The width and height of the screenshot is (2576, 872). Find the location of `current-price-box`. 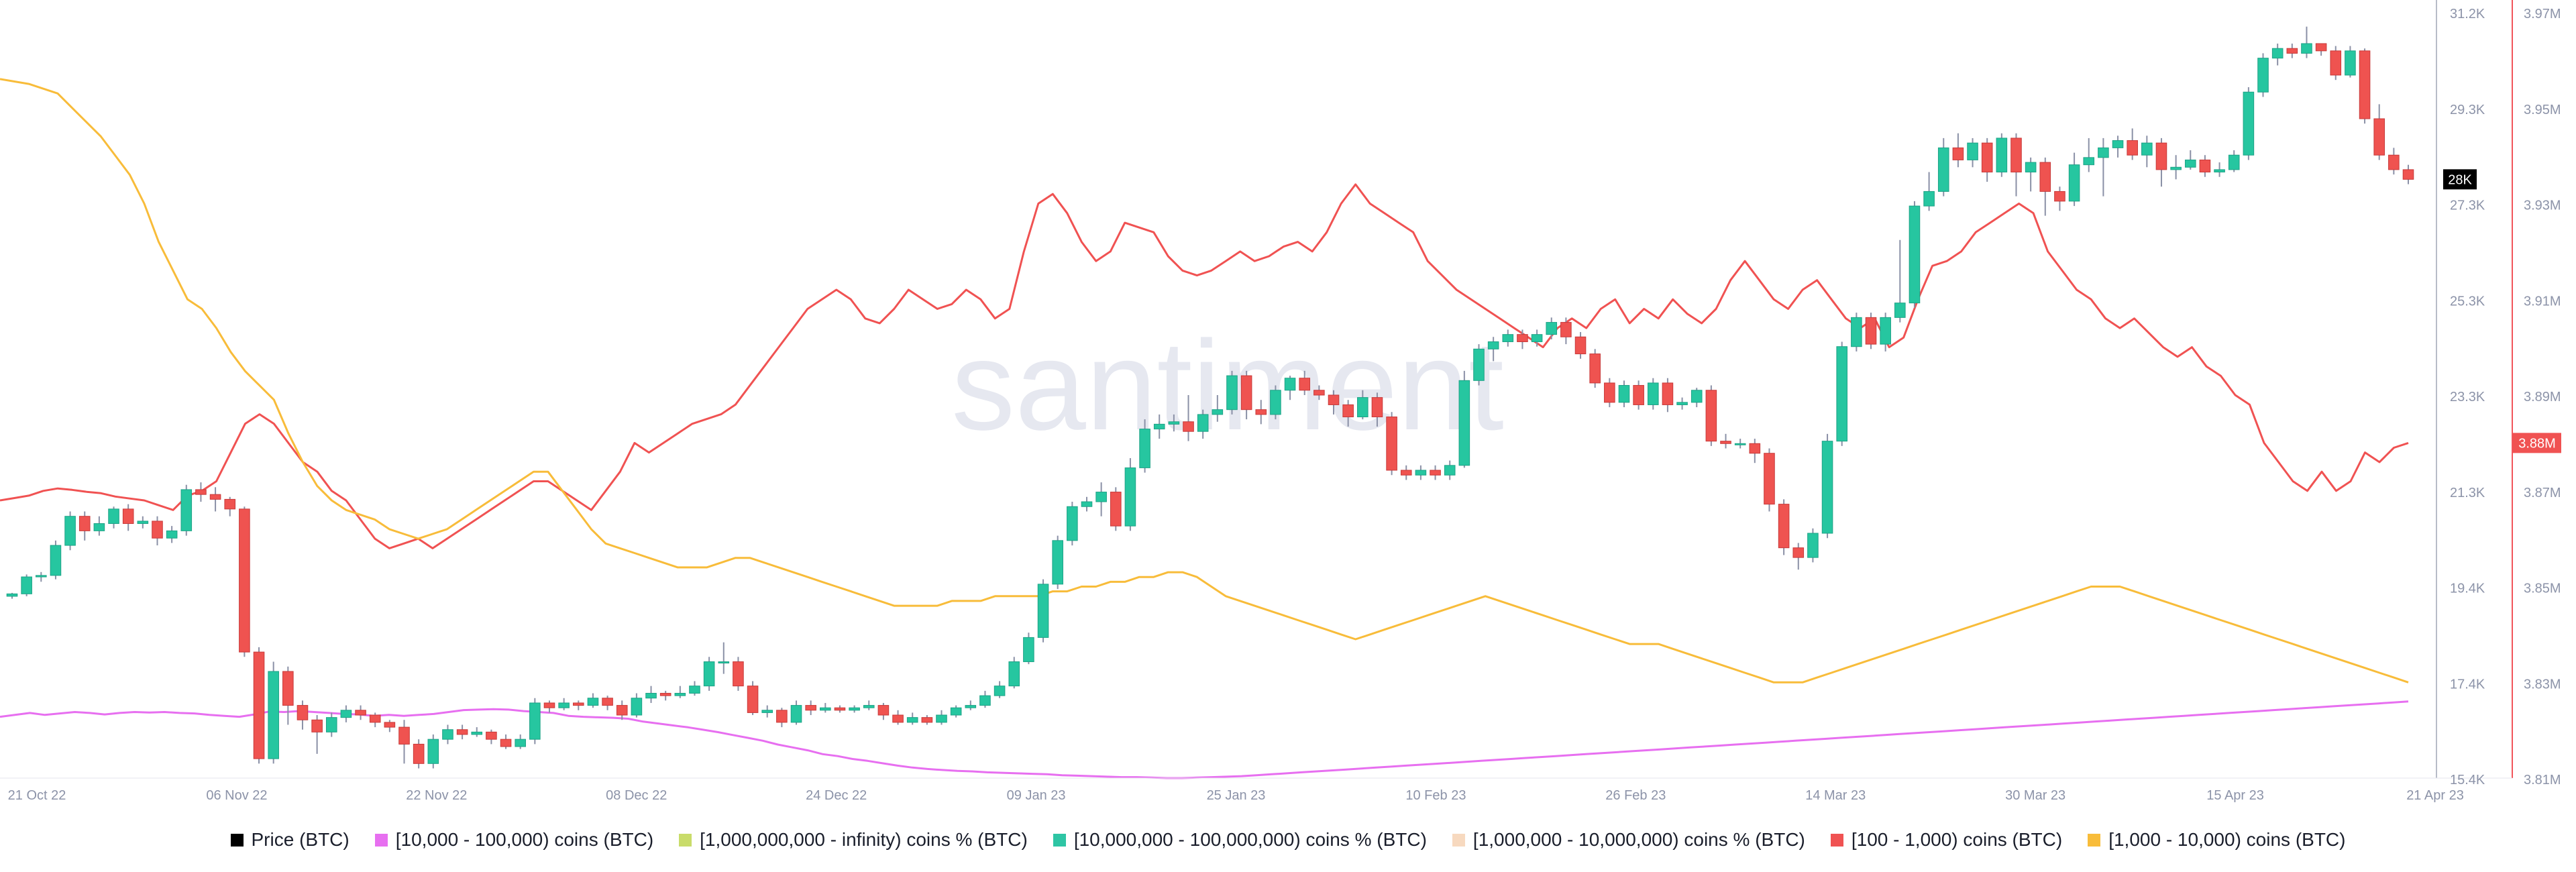

current-price-box is located at coordinates (2460, 180).